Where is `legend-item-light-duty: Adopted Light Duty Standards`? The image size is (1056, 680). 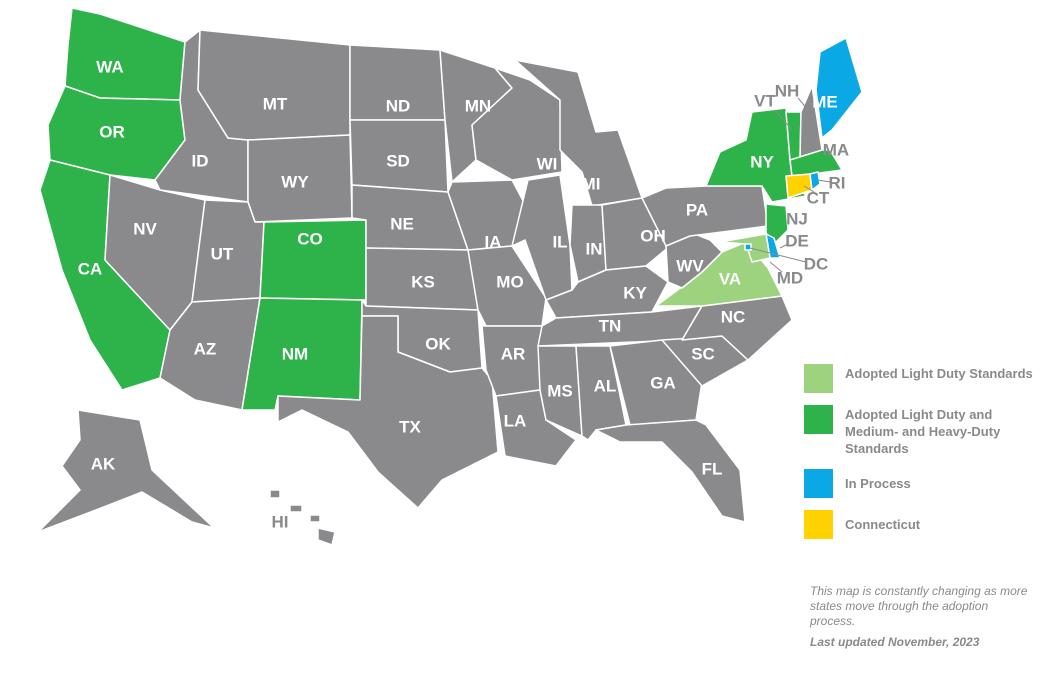
legend-item-light-duty: Adopted Light Duty Standards is located at coordinates (924, 378).